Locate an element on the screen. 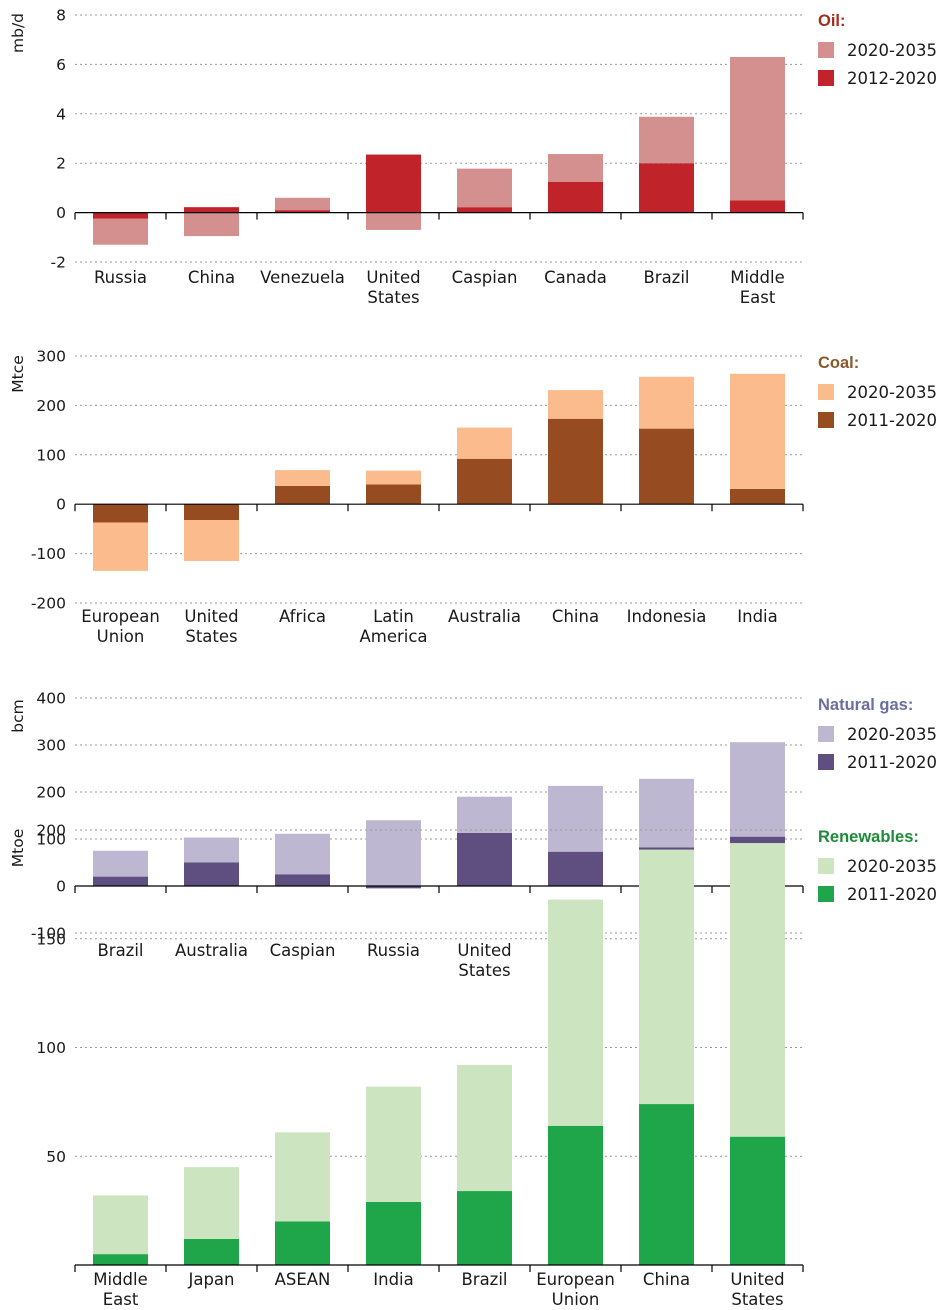 The height and width of the screenshot is (1310, 948). x-tick-label-1-7-0: India is located at coordinates (757, 616).